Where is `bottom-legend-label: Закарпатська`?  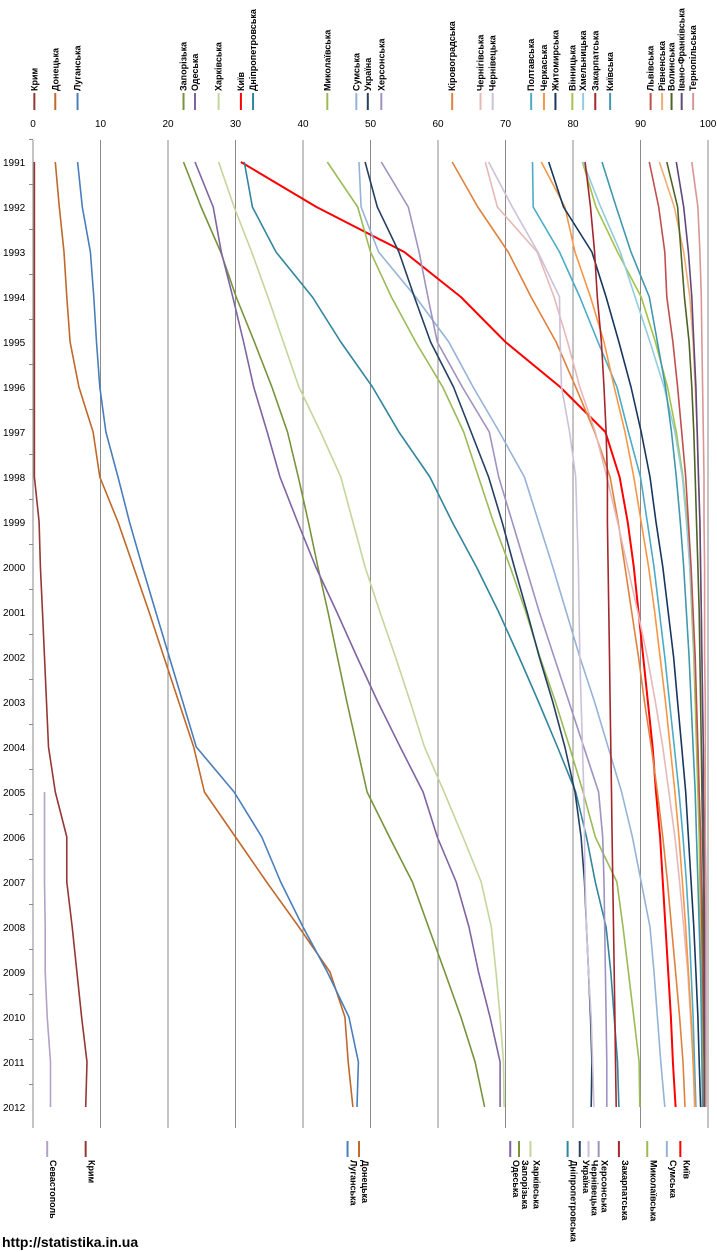 bottom-legend-label: Закарпатська is located at coordinates (625, 1190).